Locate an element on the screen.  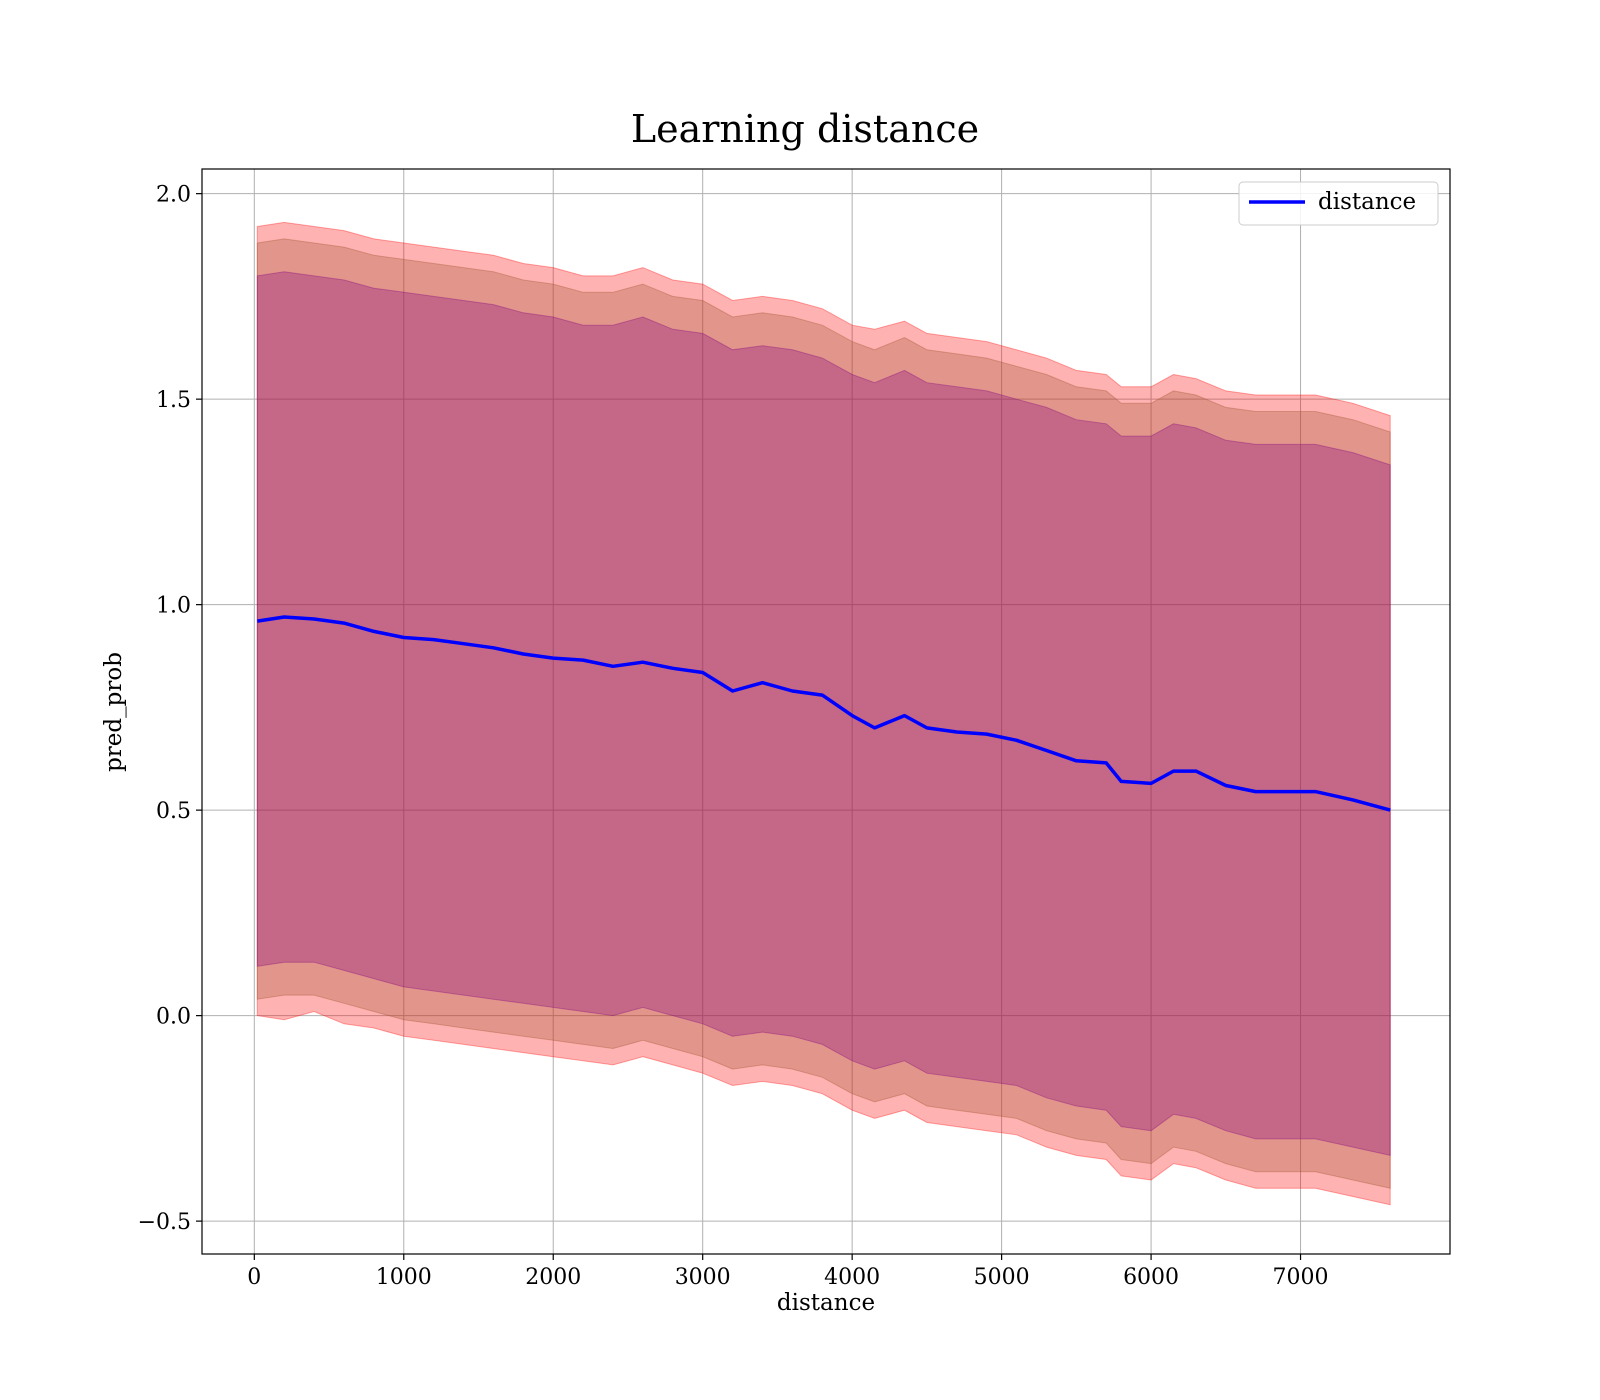
y-tick-label-5: 2.0 is located at coordinates (173, 195).